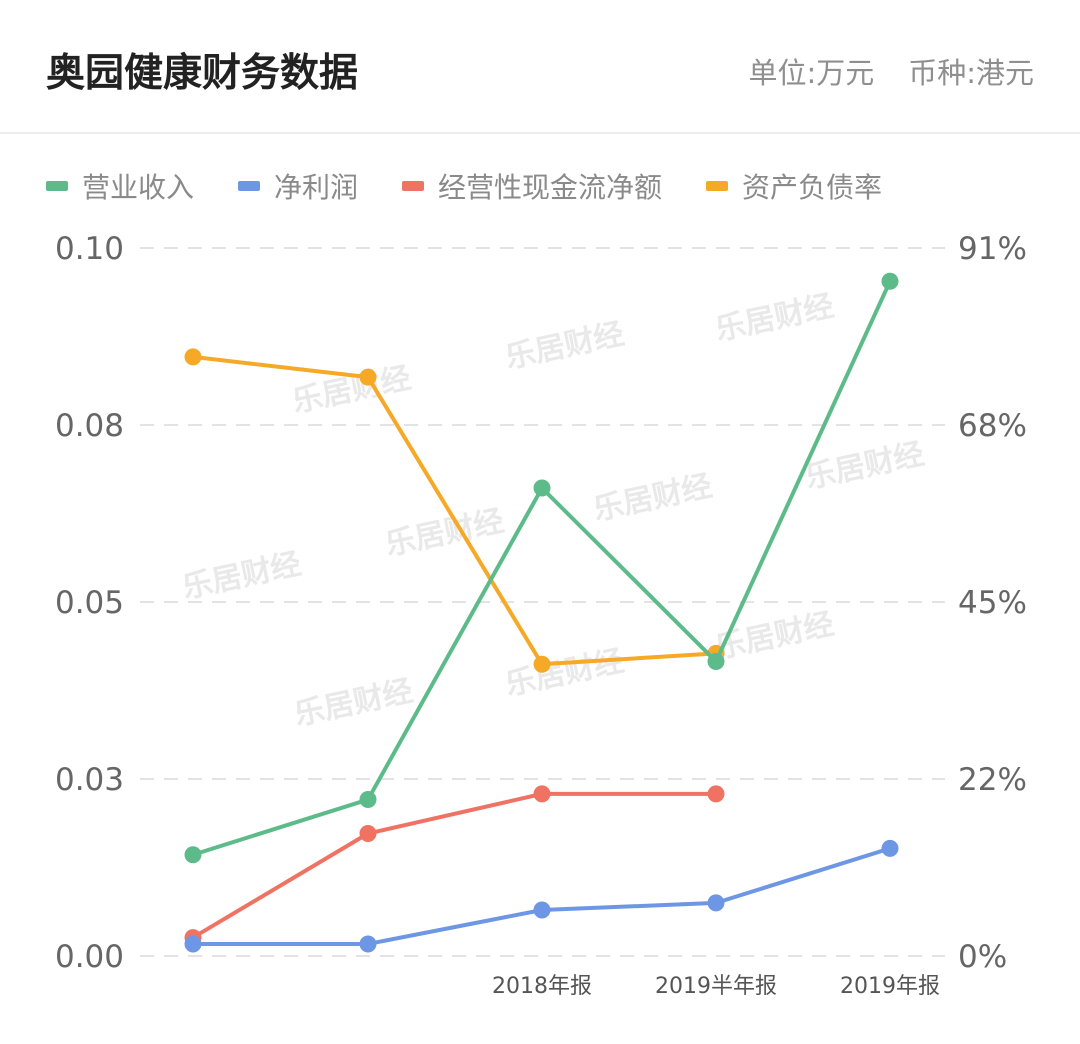 This screenshot has height=1044, width=1080. Describe the element at coordinates (89, 249) in the screenshot. I see `left-axis-tick-label: 0.10` at that location.